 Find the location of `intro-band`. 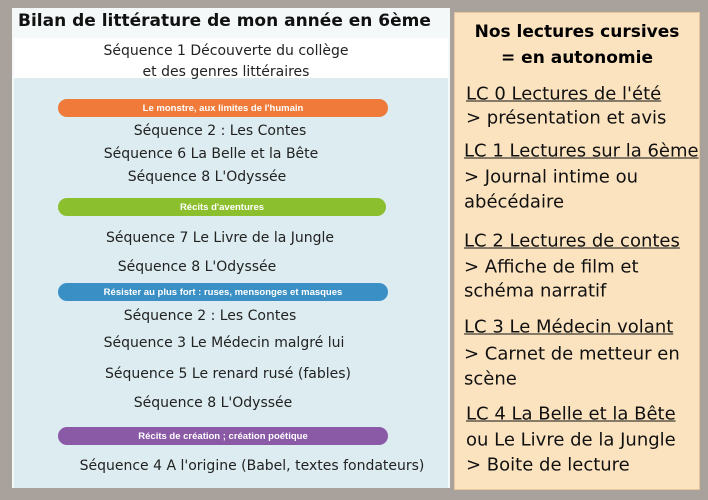

intro-band is located at coordinates (231, 58).